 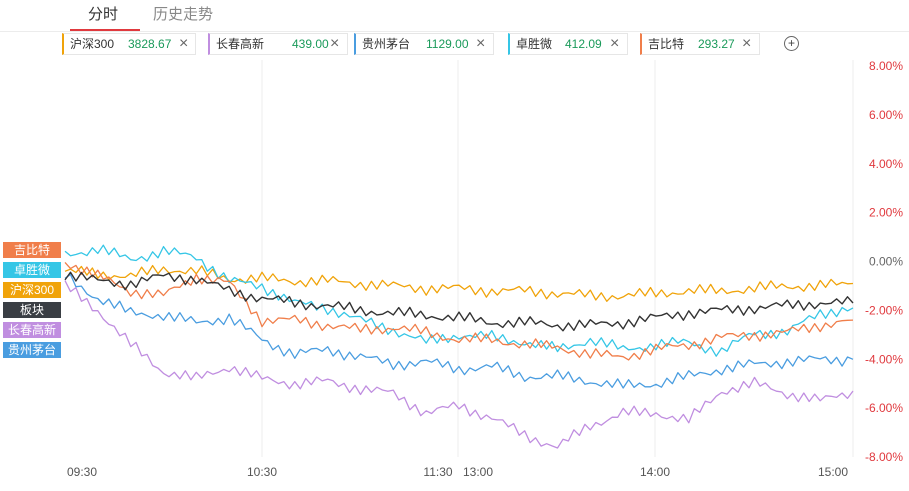 I want to click on legend-name: 沪深300, so click(x=92, y=44).